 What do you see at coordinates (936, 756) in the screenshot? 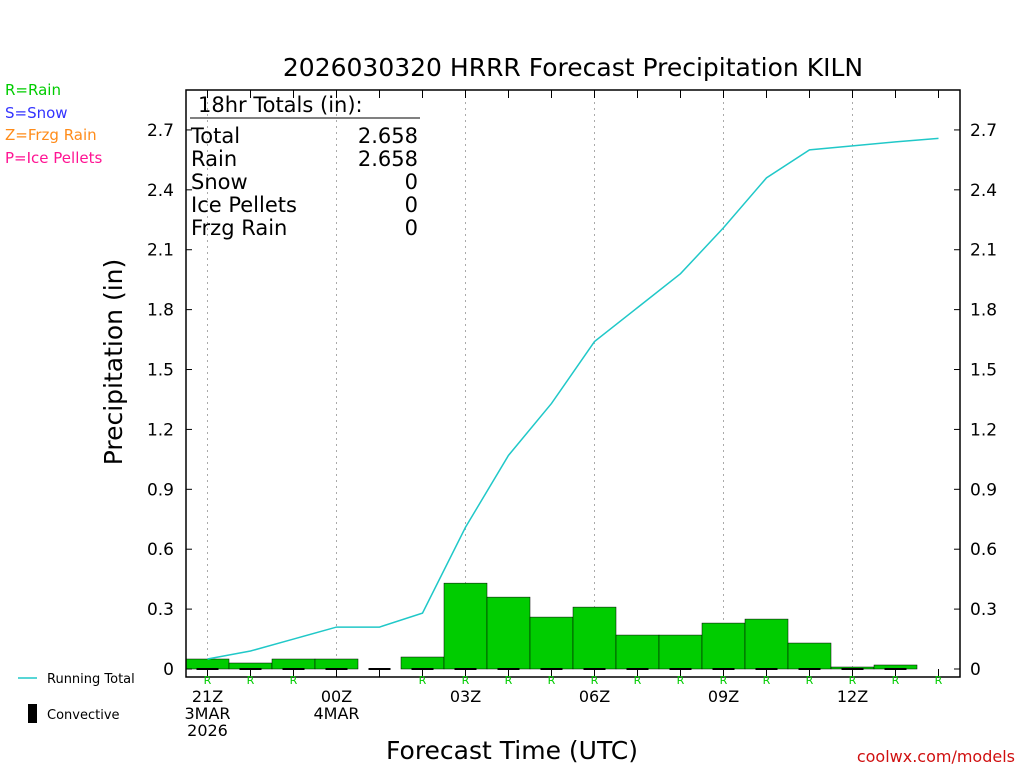
I see `credit: coolwx.com/models` at bounding box center [936, 756].